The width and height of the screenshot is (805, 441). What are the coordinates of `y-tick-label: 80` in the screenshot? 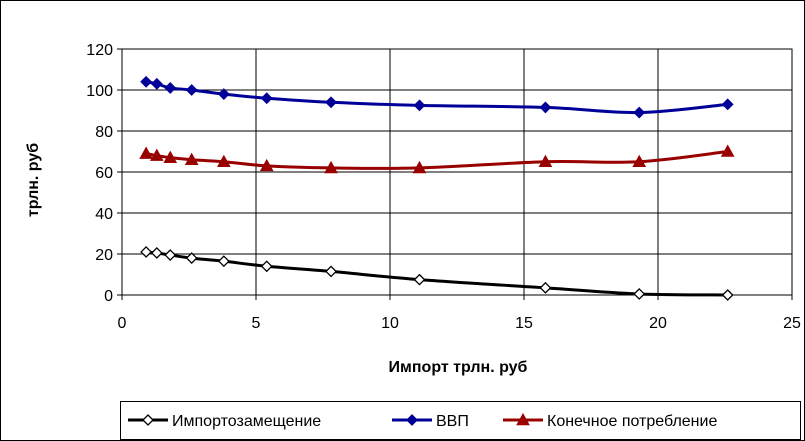 It's located at (104, 132).